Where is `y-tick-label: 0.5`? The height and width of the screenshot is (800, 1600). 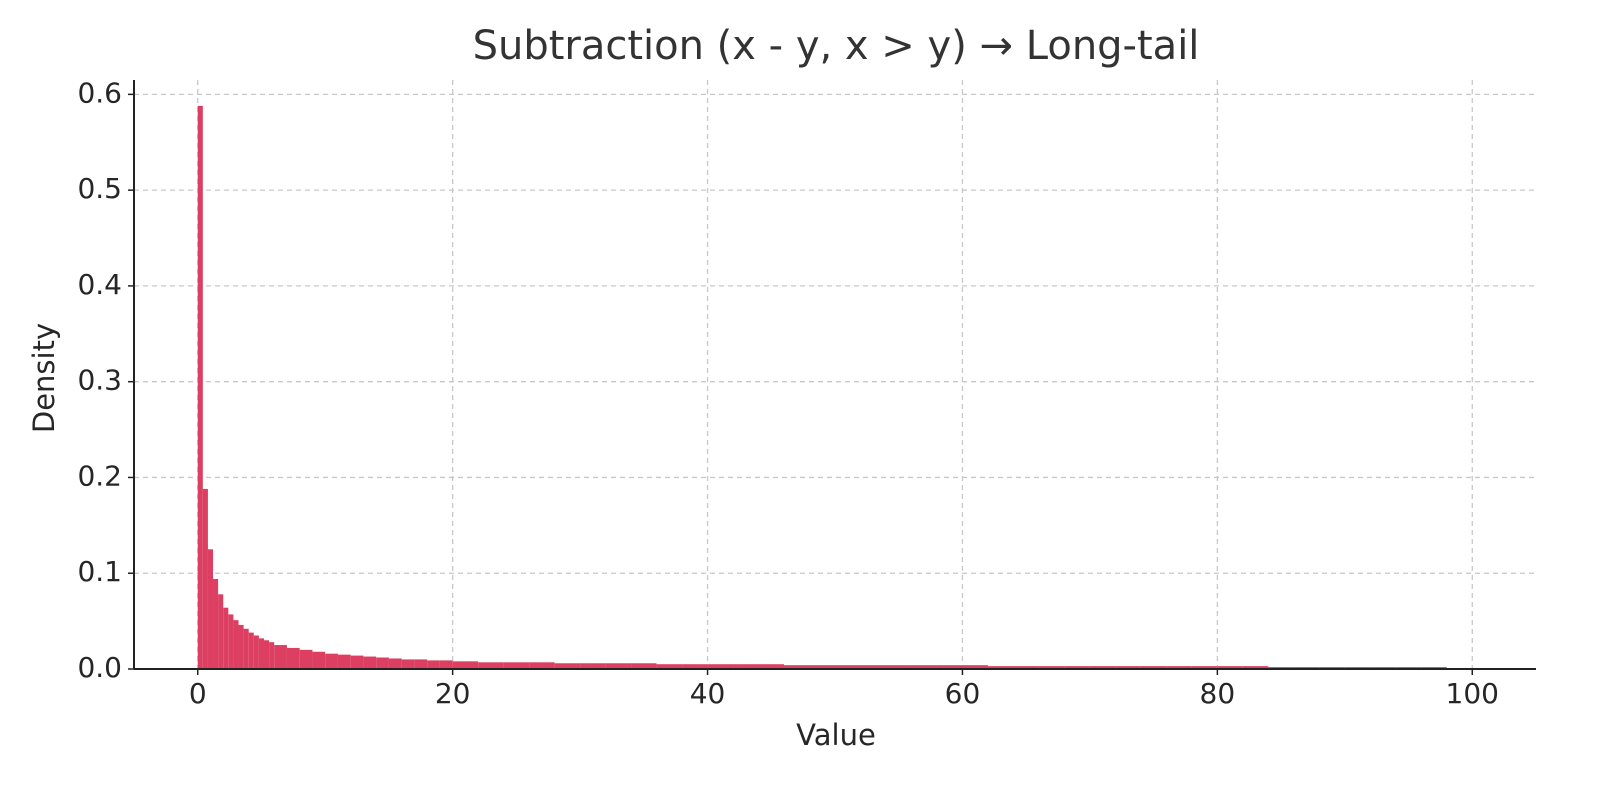
y-tick-label: 0.5 is located at coordinates (99, 188).